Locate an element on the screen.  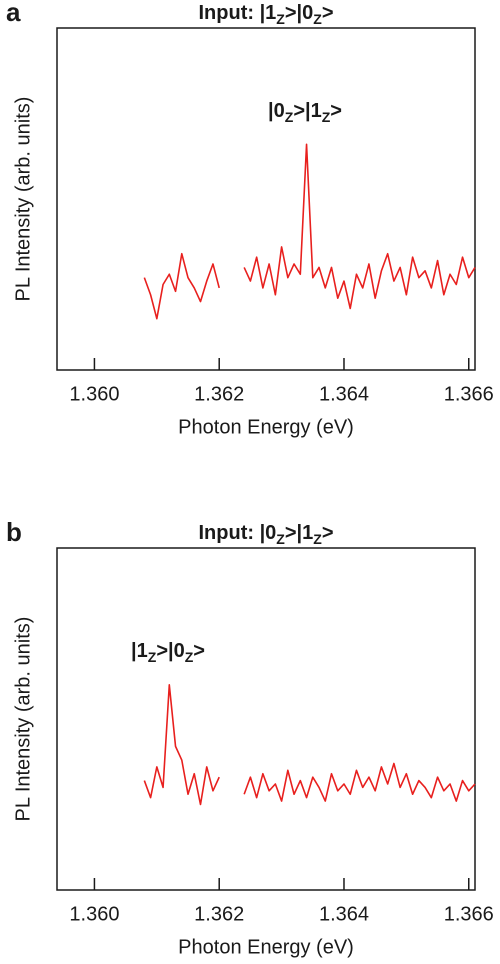
chart-title: Input: |1Z>|0Z> is located at coordinates (265, 14).